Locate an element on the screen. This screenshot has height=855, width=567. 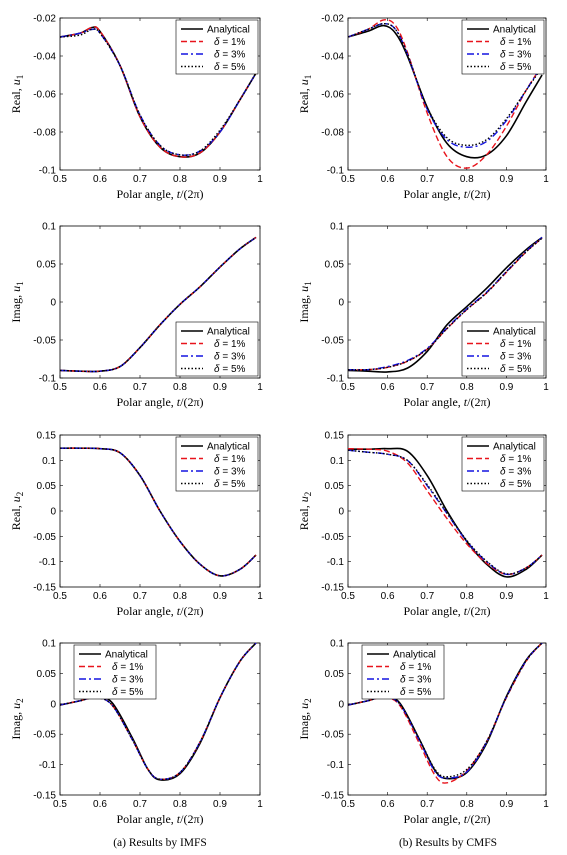
legend-box is located at coordinates (503, 47).